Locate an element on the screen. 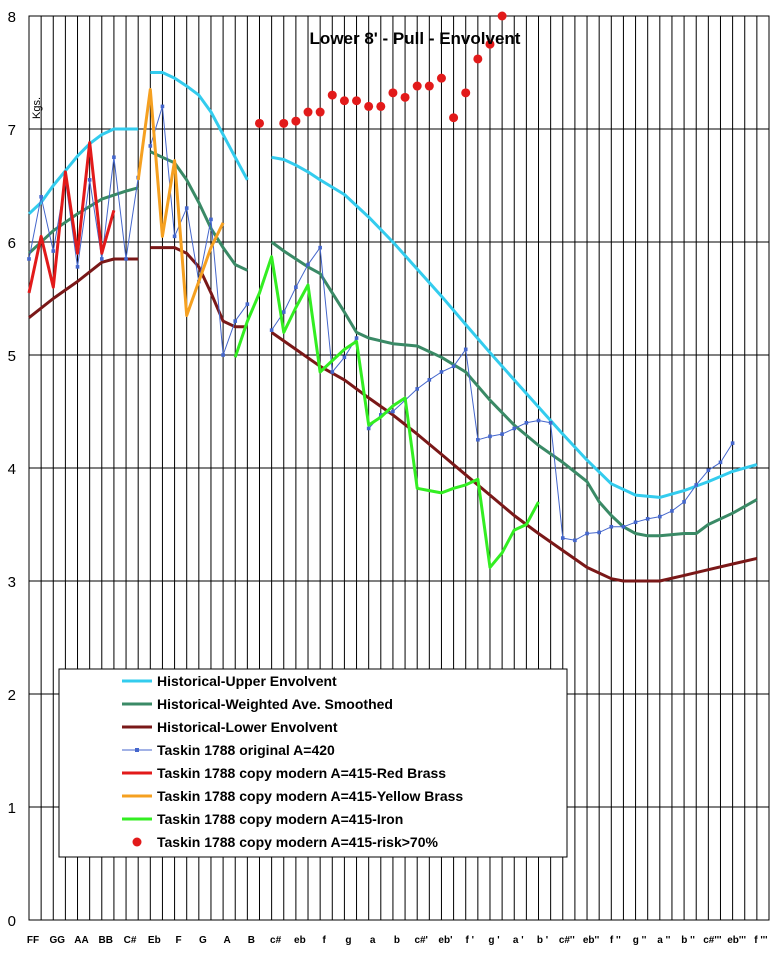 The image size is (782, 968). x-tick-label: AA is located at coordinates (81, 940).